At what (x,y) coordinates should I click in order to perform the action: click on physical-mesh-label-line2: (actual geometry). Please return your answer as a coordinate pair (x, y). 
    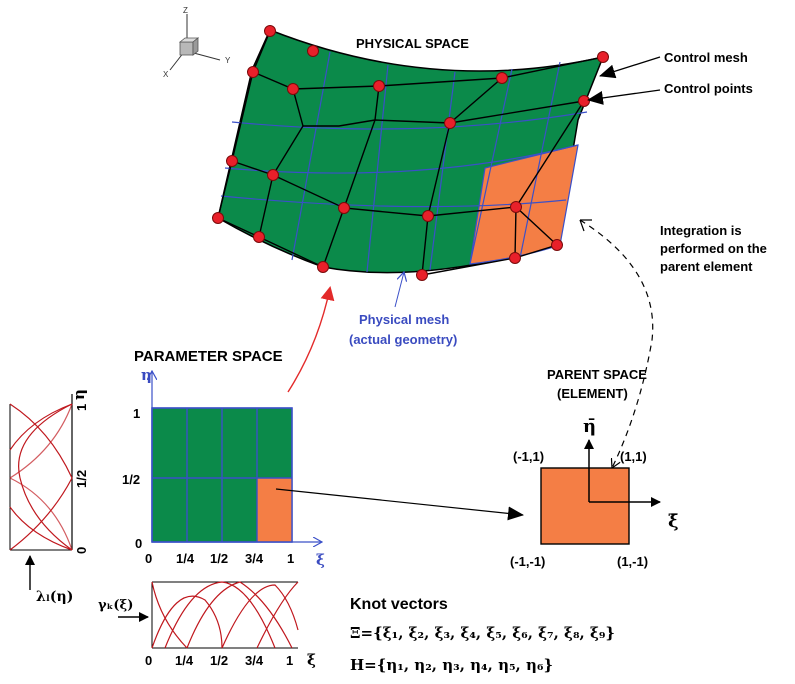
    Looking at the image, I should click on (403, 339).